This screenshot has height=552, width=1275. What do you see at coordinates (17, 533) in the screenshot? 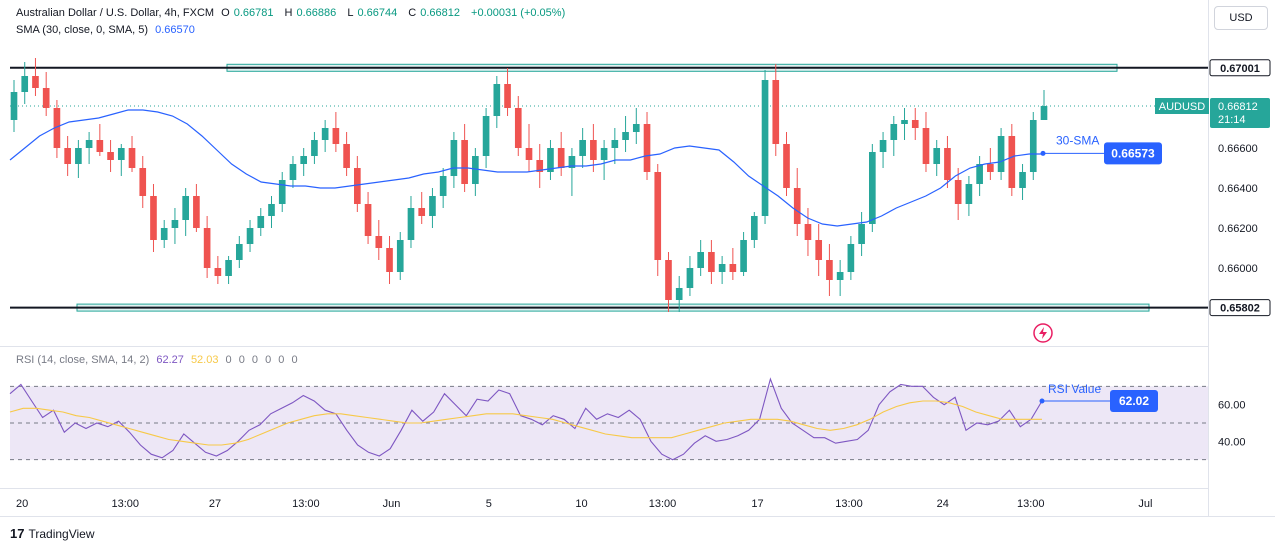
I see `tradingview-logo-icon: 17` at bounding box center [17, 533].